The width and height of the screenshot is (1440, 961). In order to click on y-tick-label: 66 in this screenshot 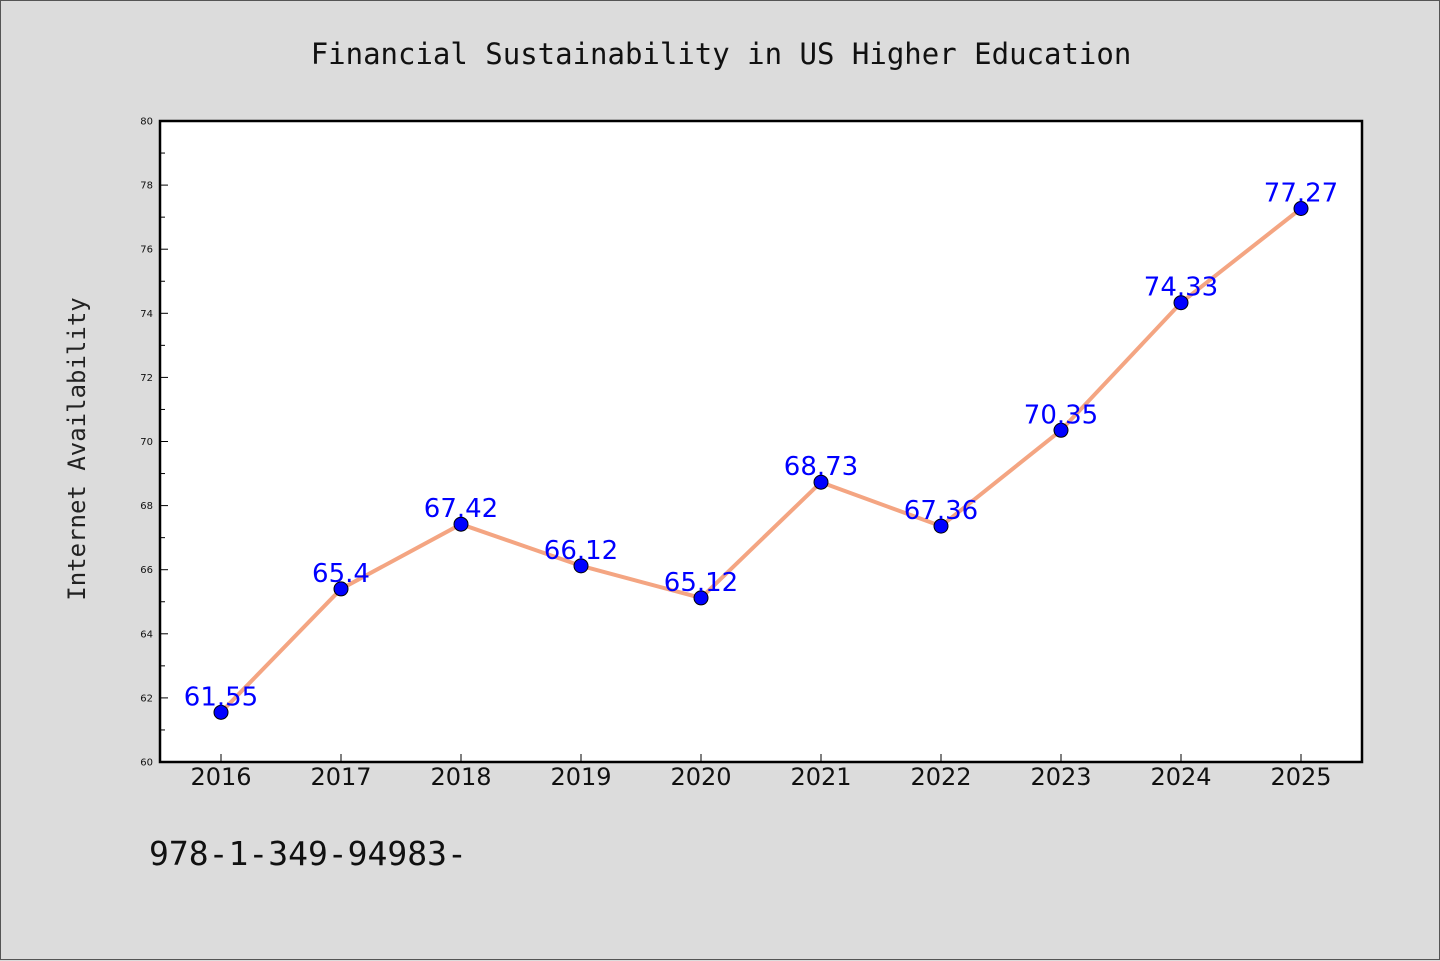, I will do `click(146, 570)`.